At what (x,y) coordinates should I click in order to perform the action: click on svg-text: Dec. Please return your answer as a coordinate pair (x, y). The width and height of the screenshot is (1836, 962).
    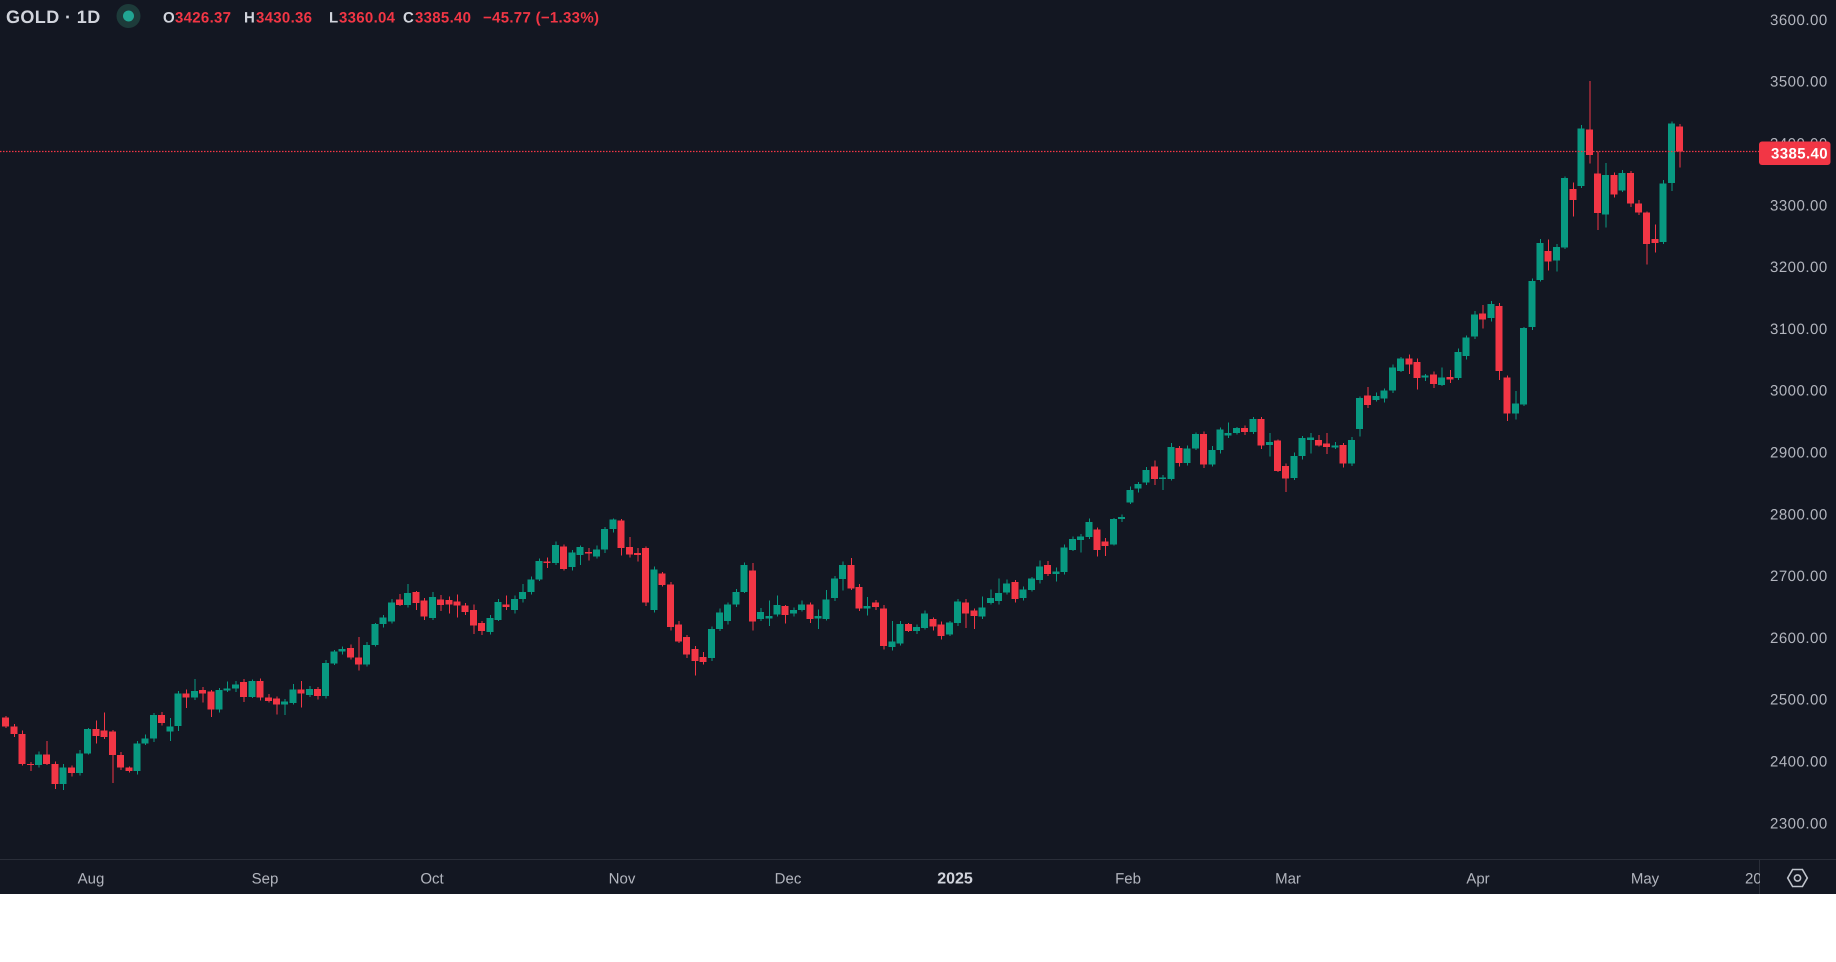
    Looking at the image, I should click on (788, 879).